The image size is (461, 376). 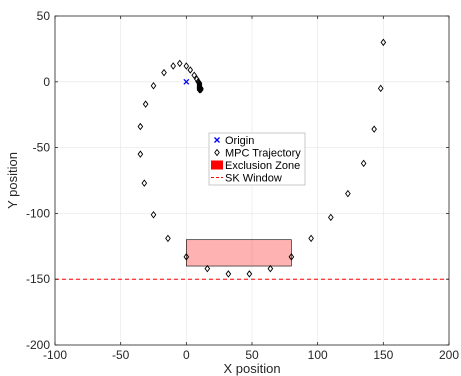 I want to click on legend-swatch-origin, so click(x=217, y=140).